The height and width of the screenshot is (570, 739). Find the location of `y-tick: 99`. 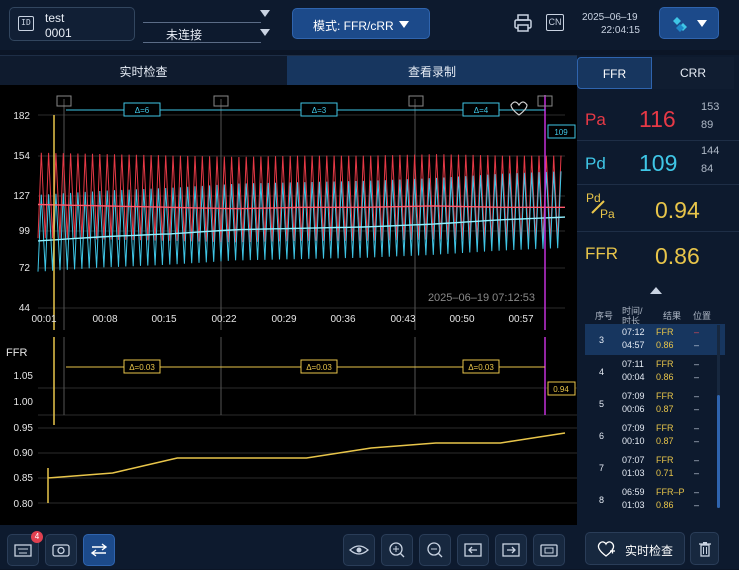

y-tick: 99 is located at coordinates (25, 231).